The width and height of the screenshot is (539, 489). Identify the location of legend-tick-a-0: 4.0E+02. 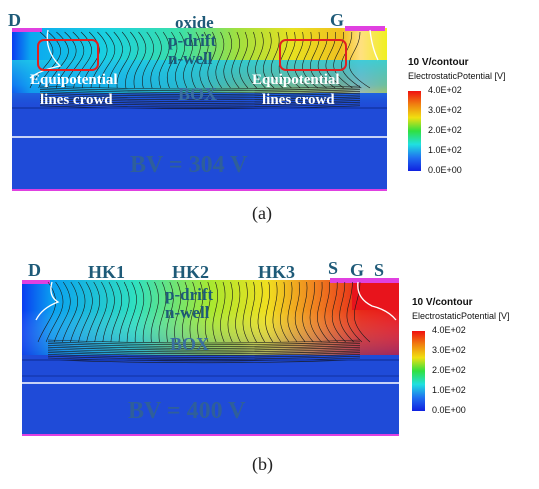
(445, 90).